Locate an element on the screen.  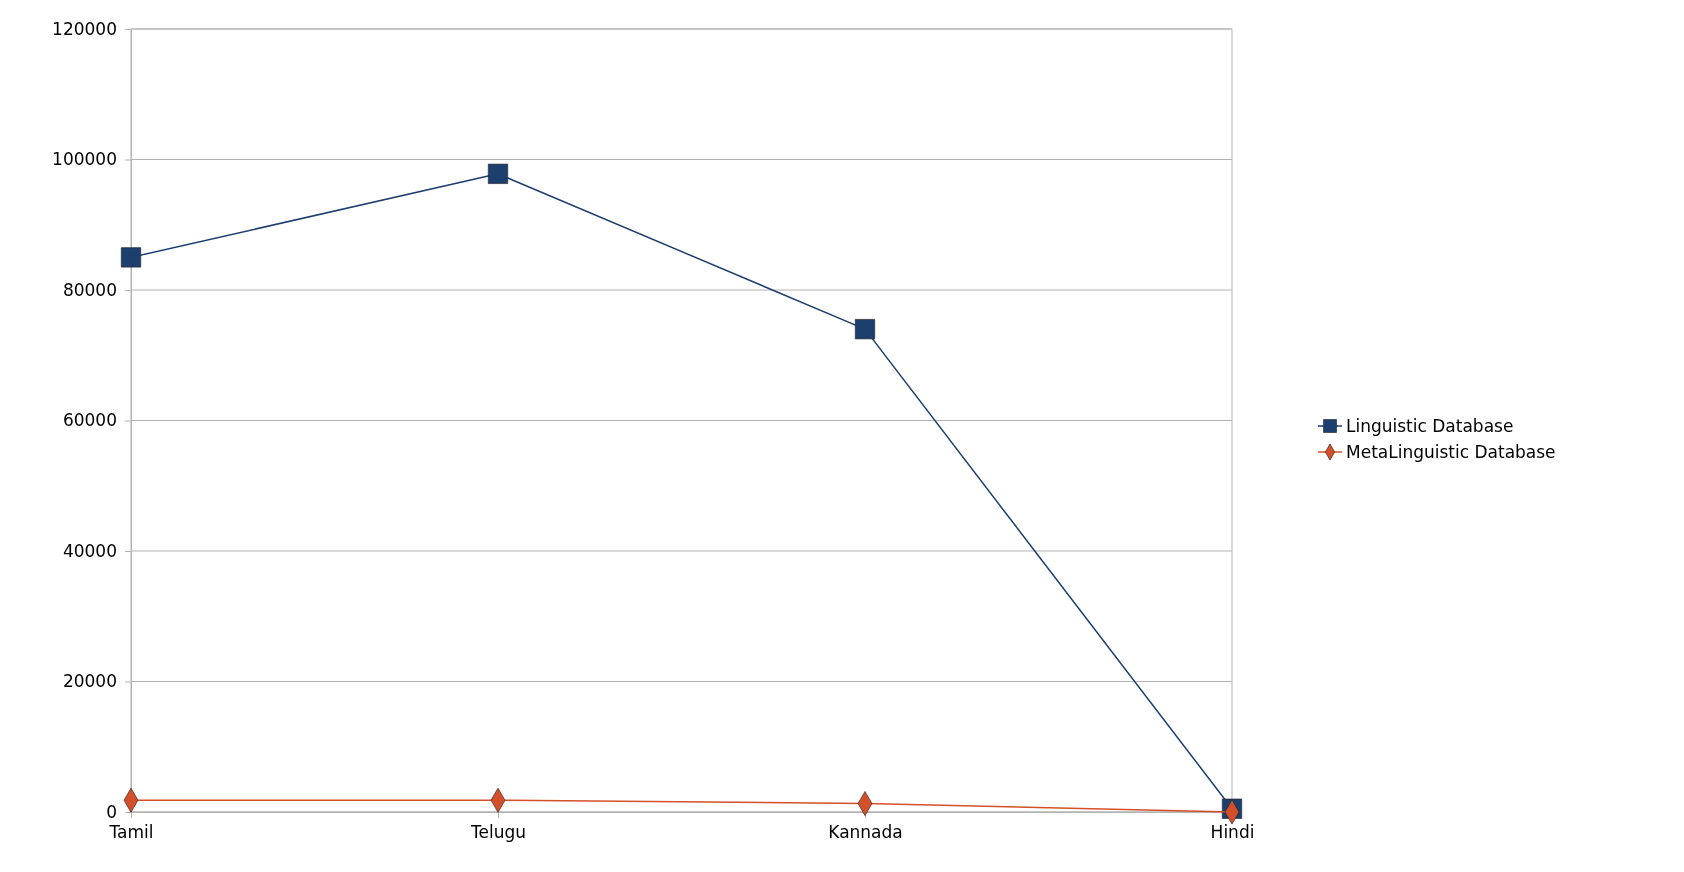
y-tick-label: 0 is located at coordinates (111, 811).